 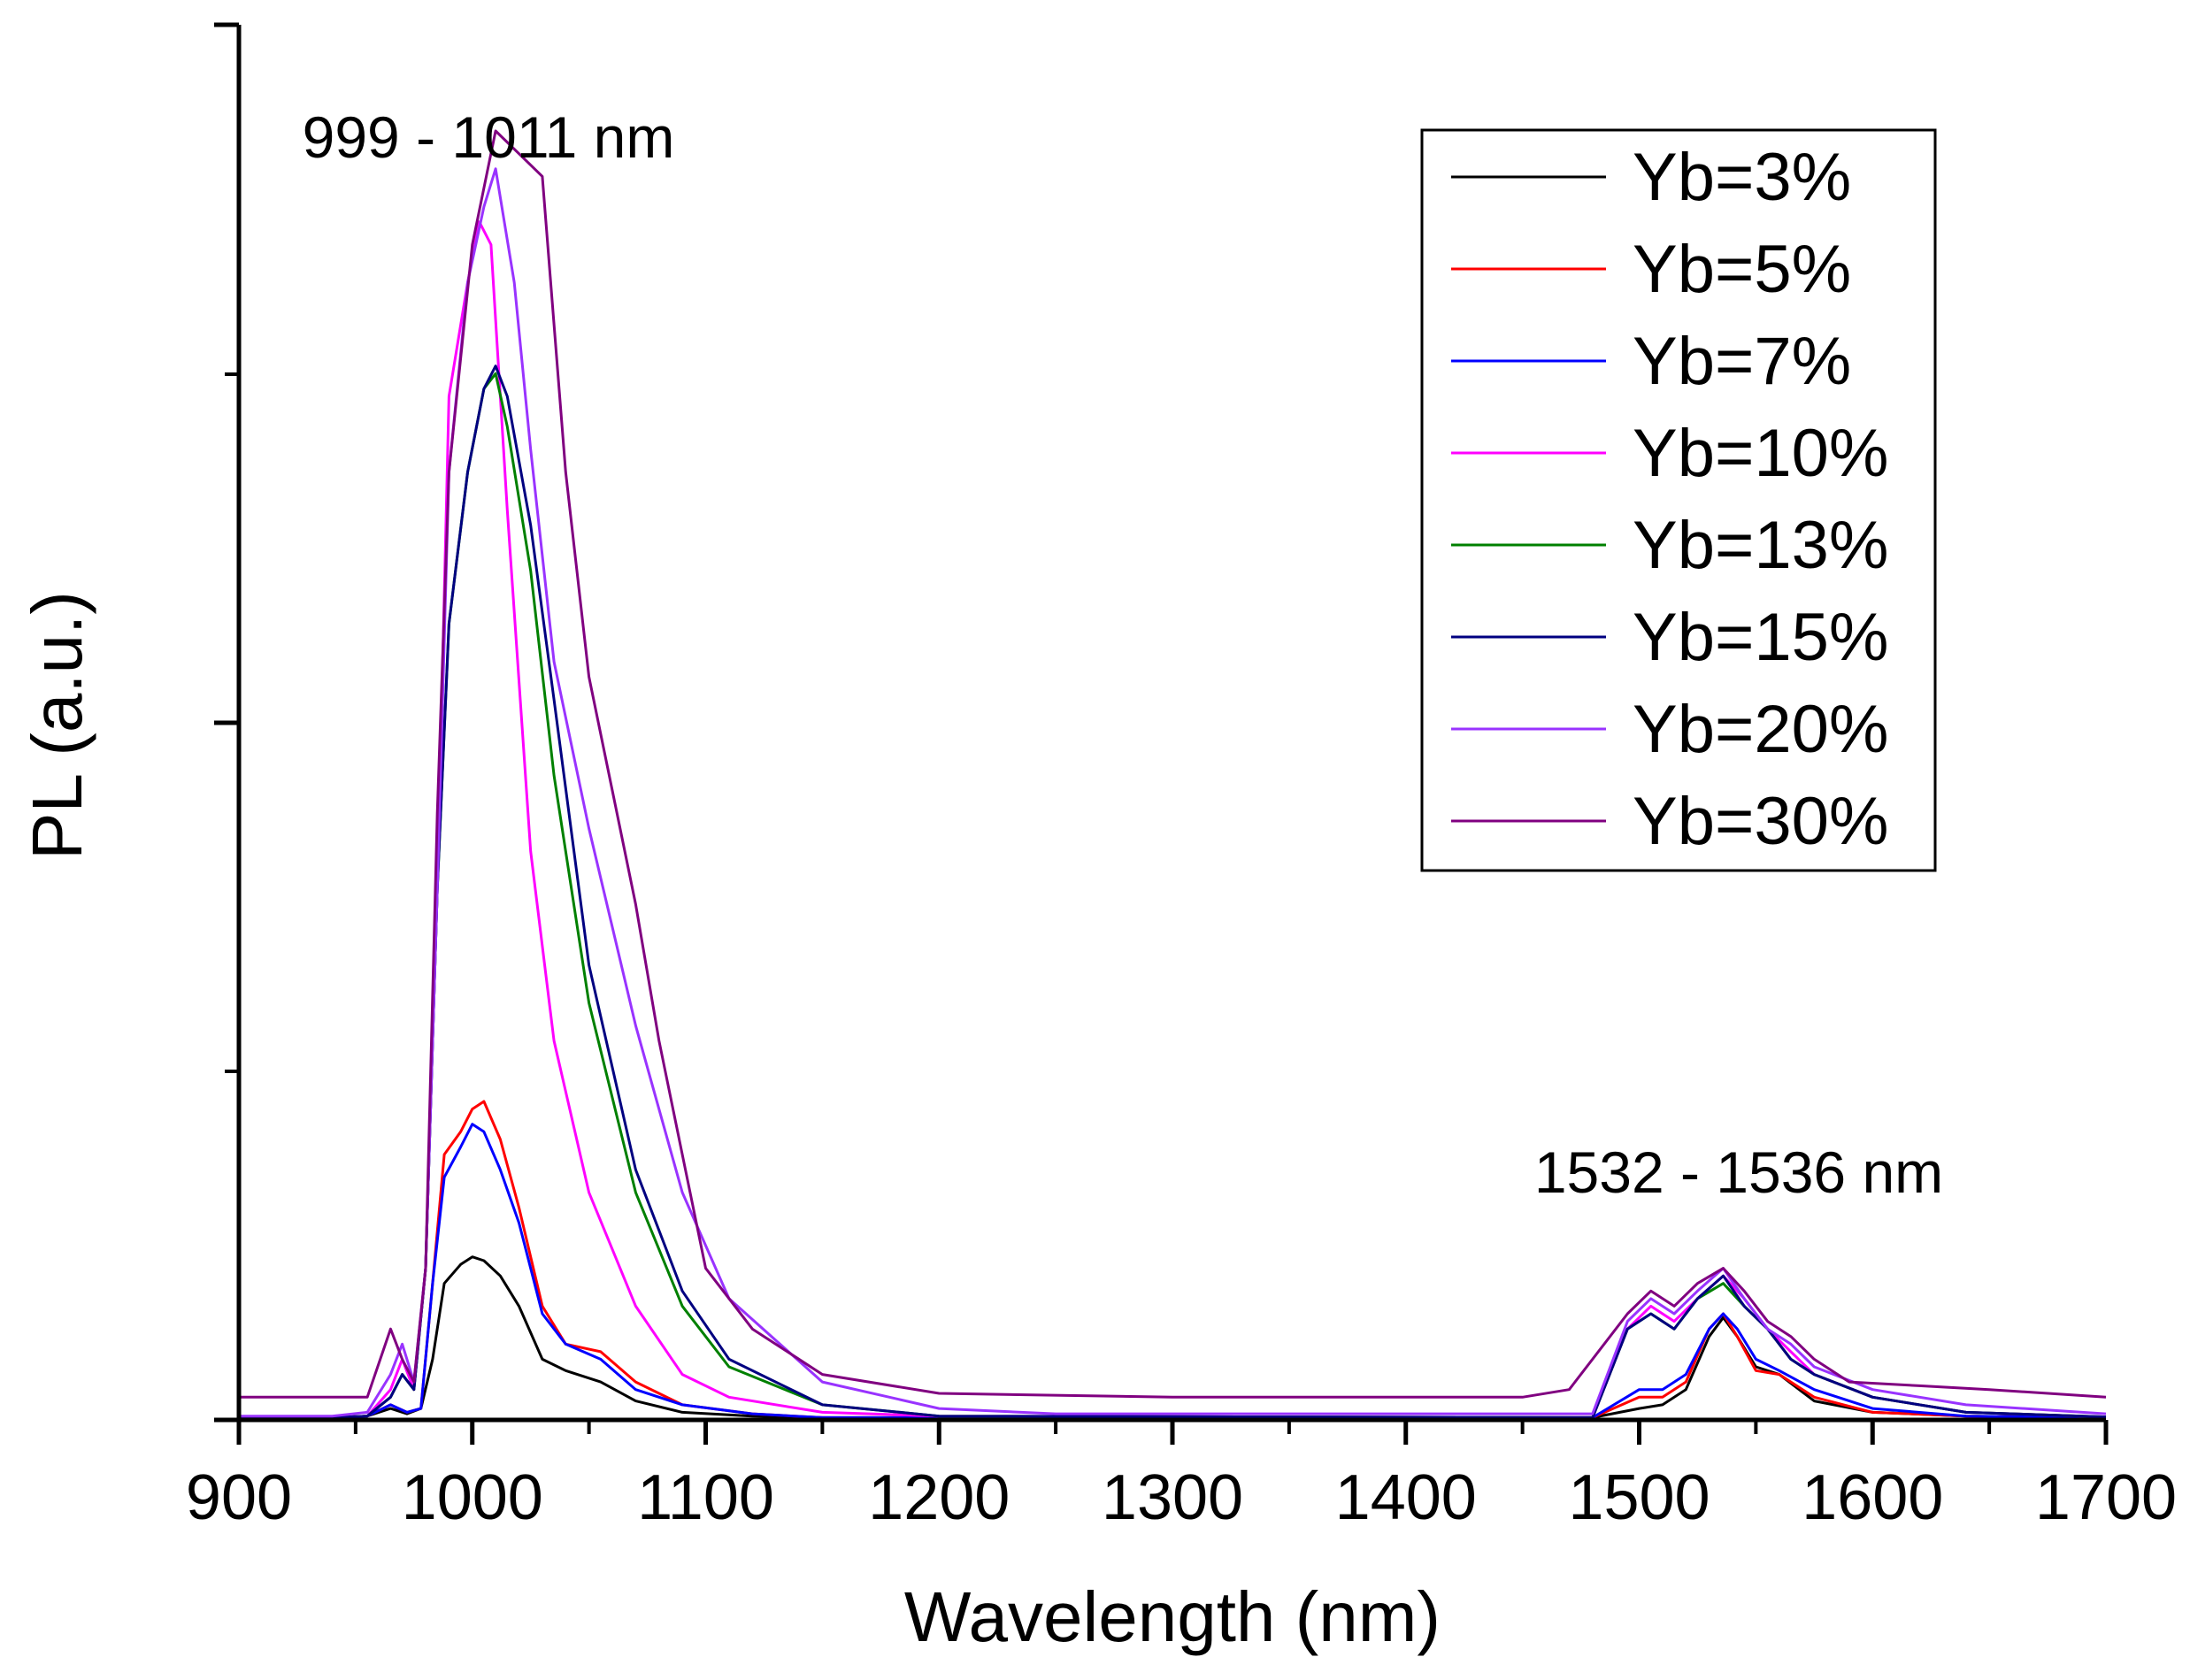 What do you see at coordinates (1173, 1616) in the screenshot?
I see `x-axis-title: Wavelength (nm)` at bounding box center [1173, 1616].